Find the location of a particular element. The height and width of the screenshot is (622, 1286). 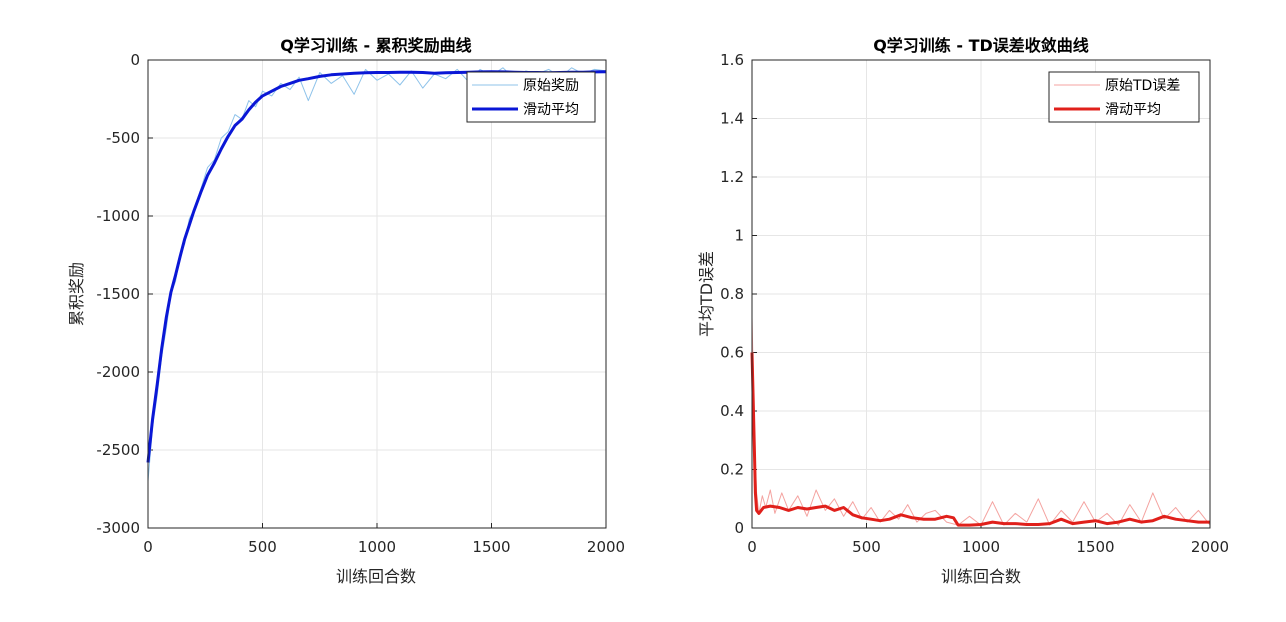

y-tick-label: -2500 is located at coordinates (118, 450).